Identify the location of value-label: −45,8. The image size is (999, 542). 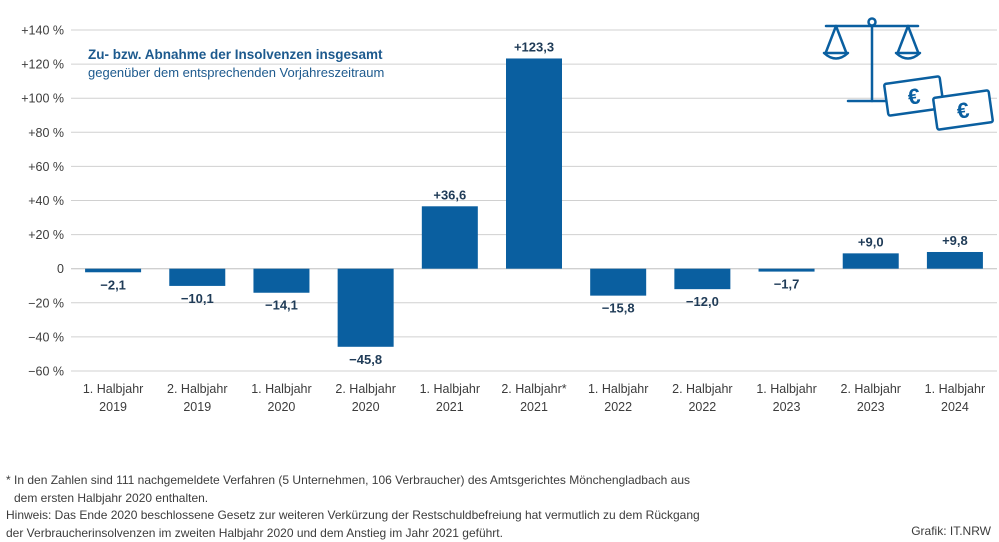
(365, 359).